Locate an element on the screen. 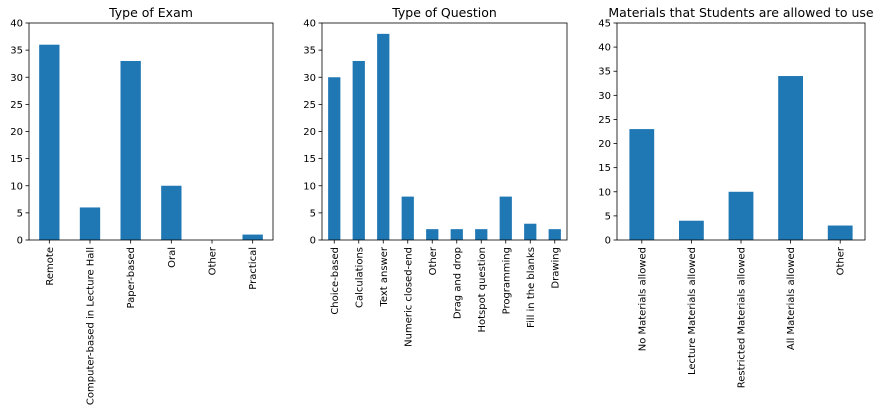 Image resolution: width=876 pixels, height=416 pixels. x-tick-label-practical: Practical is located at coordinates (253, 268).